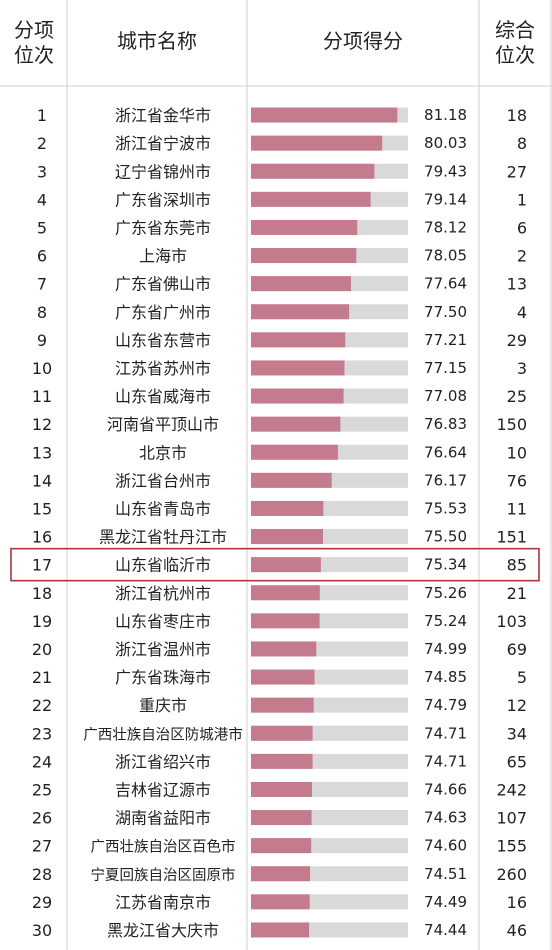  What do you see at coordinates (42, 143) in the screenshot?
I see `rank-cell: 2` at bounding box center [42, 143].